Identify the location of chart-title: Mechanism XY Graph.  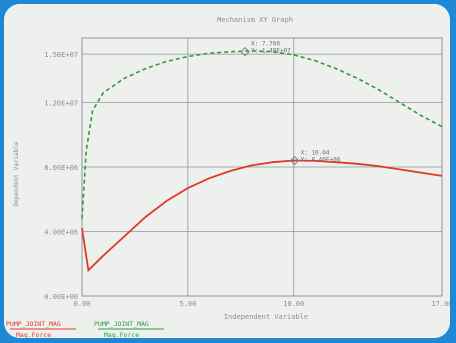
(255, 20).